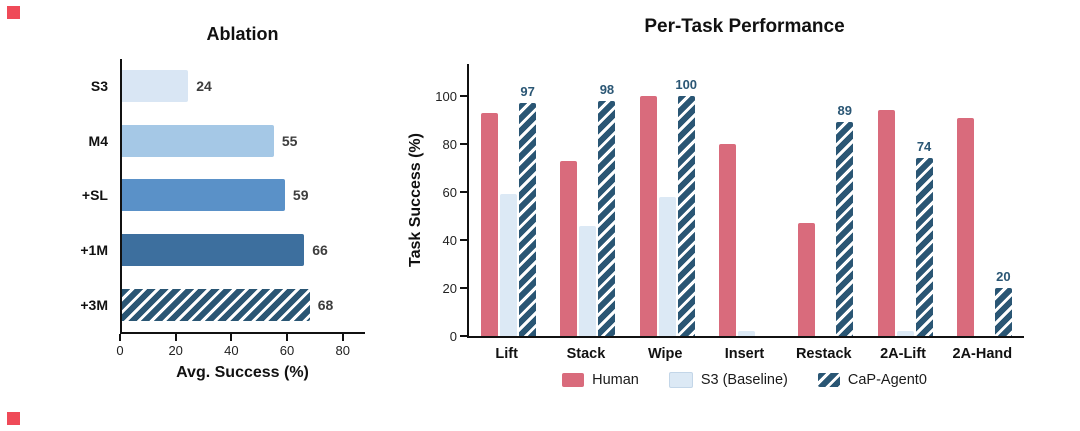  What do you see at coordinates (686, 84) in the screenshot?
I see `bar-value-label: 100` at bounding box center [686, 84].